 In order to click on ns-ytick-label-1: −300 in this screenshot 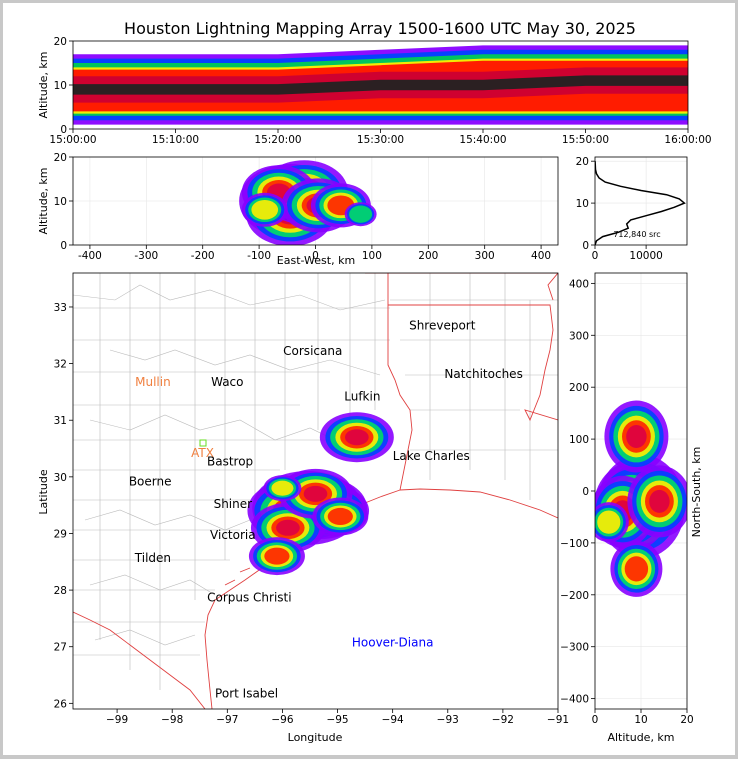, I will do `click(574, 648)`.